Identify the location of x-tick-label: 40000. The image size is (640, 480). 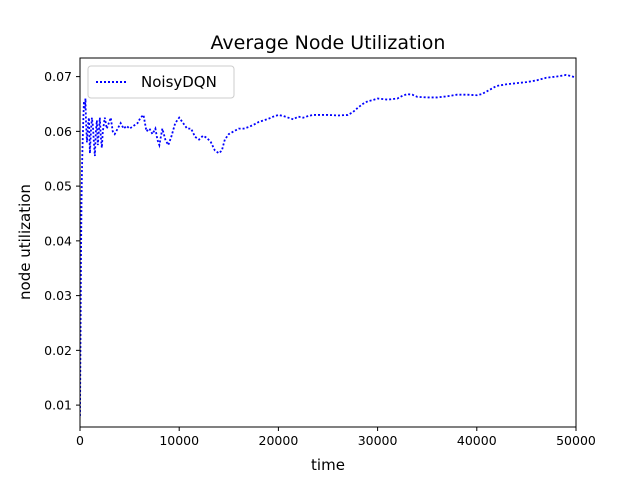
(477, 440).